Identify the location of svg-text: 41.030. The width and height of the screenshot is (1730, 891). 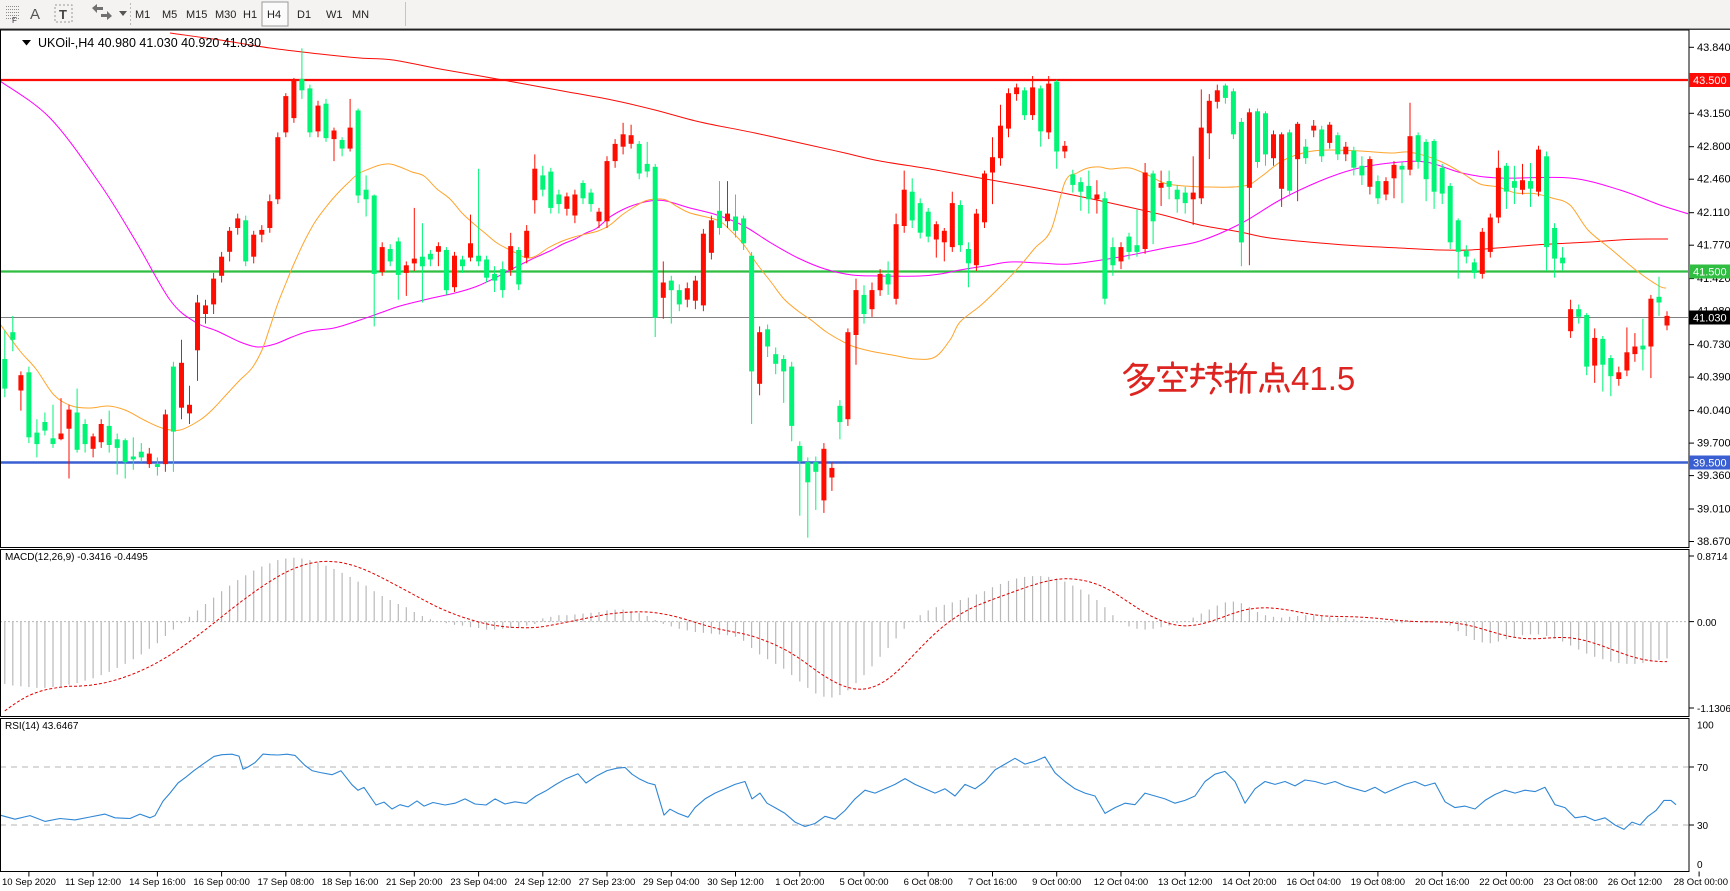
(1710, 319).